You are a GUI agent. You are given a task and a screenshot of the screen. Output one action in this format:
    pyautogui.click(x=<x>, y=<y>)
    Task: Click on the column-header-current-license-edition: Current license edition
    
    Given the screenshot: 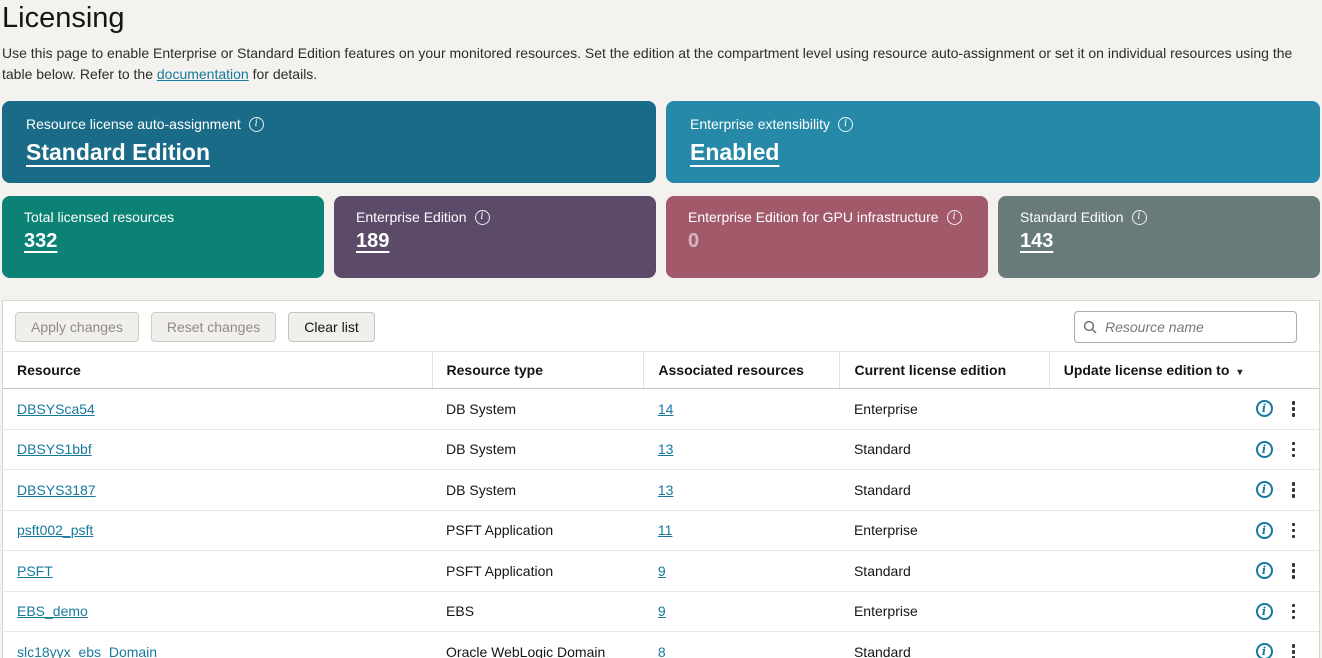 What is the action you would take?
    pyautogui.click(x=944, y=370)
    